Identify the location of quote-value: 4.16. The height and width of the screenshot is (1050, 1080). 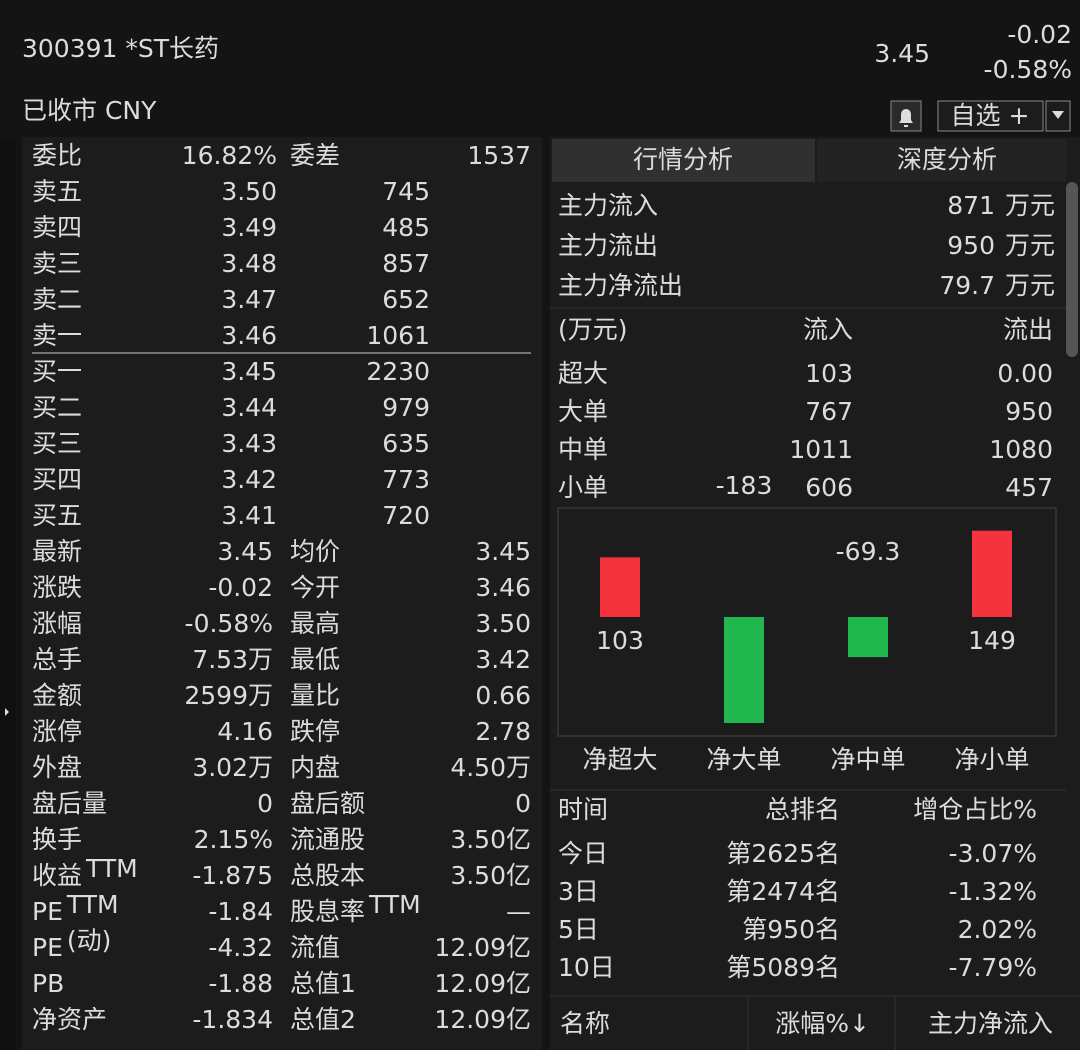
(245, 731).